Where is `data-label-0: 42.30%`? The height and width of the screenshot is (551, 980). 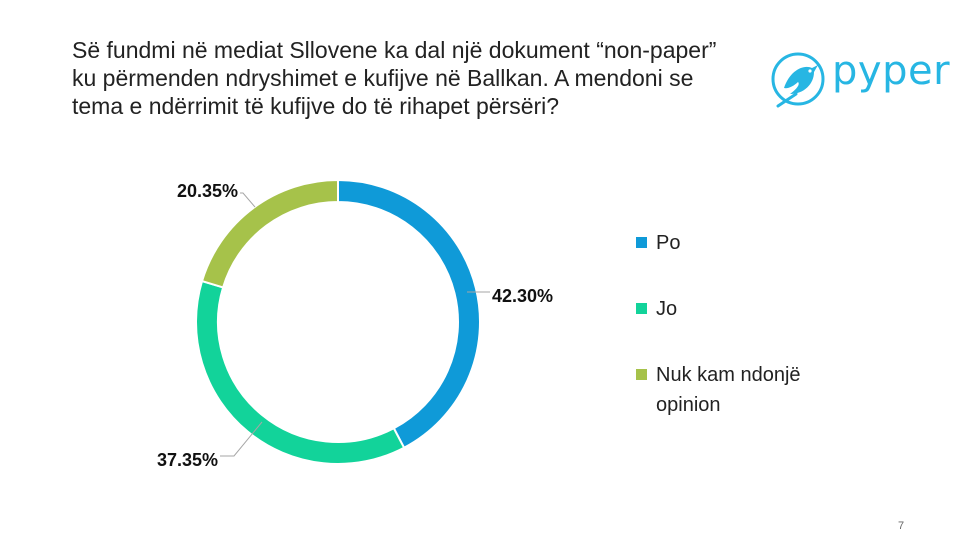 data-label-0: 42.30% is located at coordinates (522, 296).